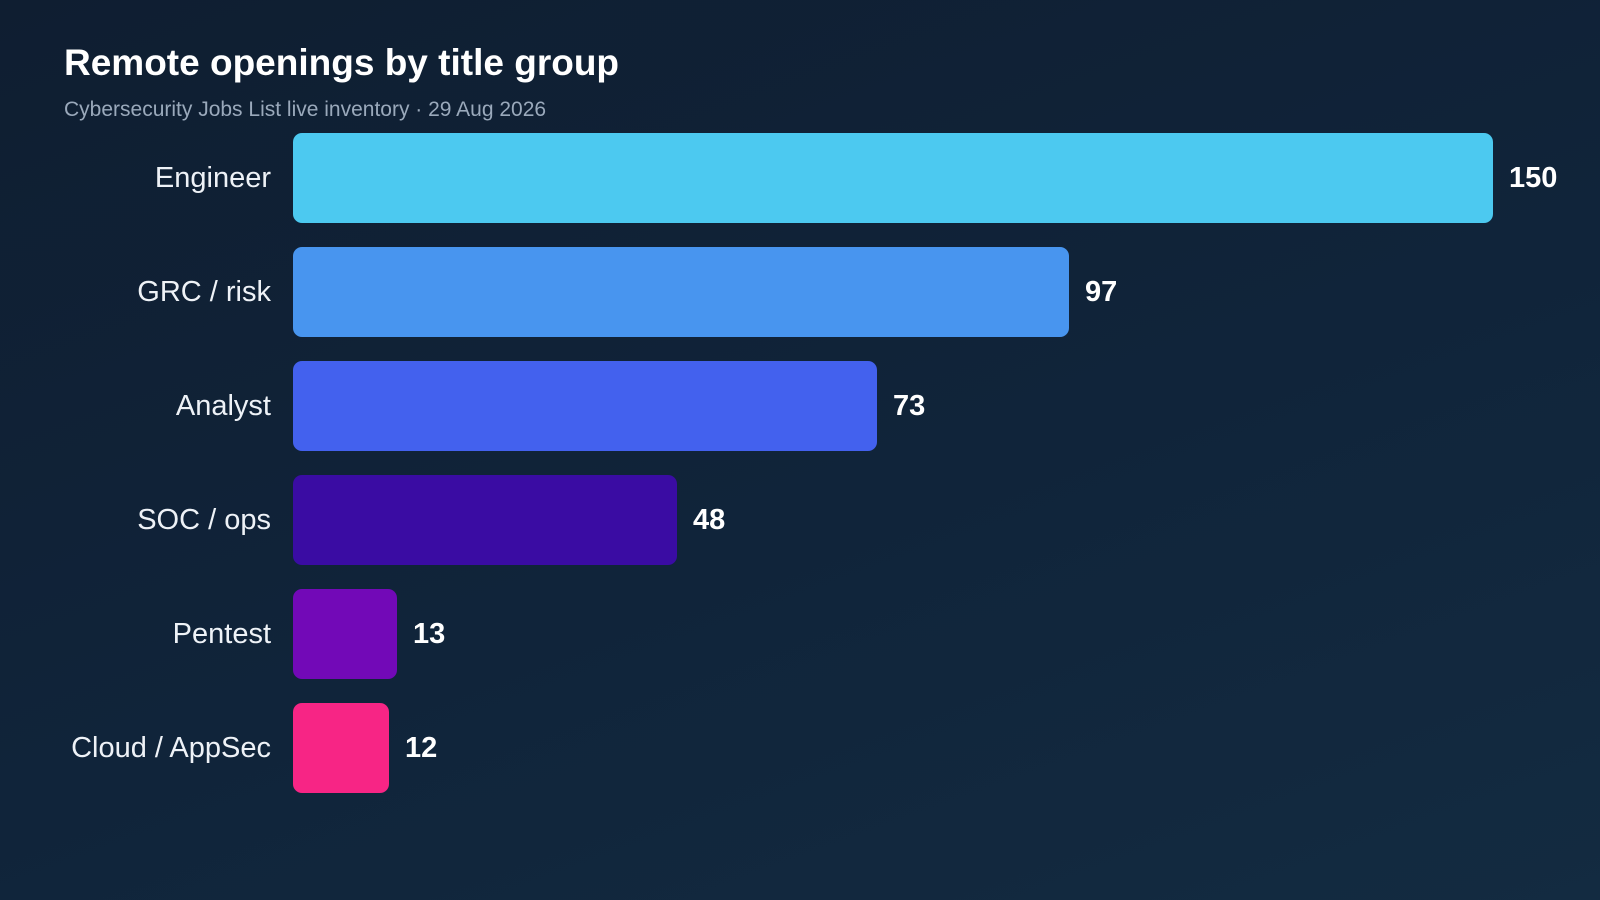  What do you see at coordinates (171, 748) in the screenshot?
I see `category-label-cloud-appsec: Cloud / AppSec` at bounding box center [171, 748].